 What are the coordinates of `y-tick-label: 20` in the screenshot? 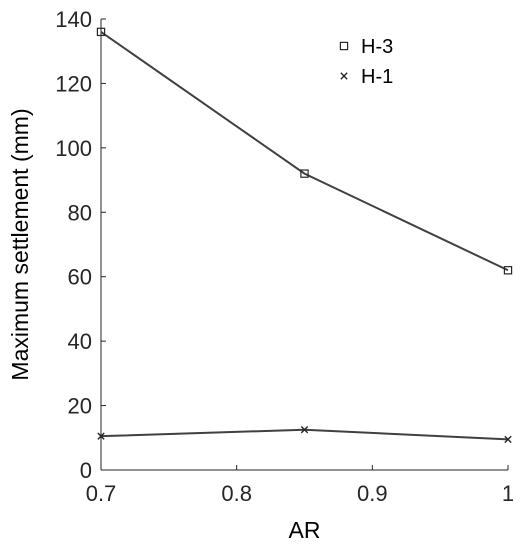 It's located at (80, 406).